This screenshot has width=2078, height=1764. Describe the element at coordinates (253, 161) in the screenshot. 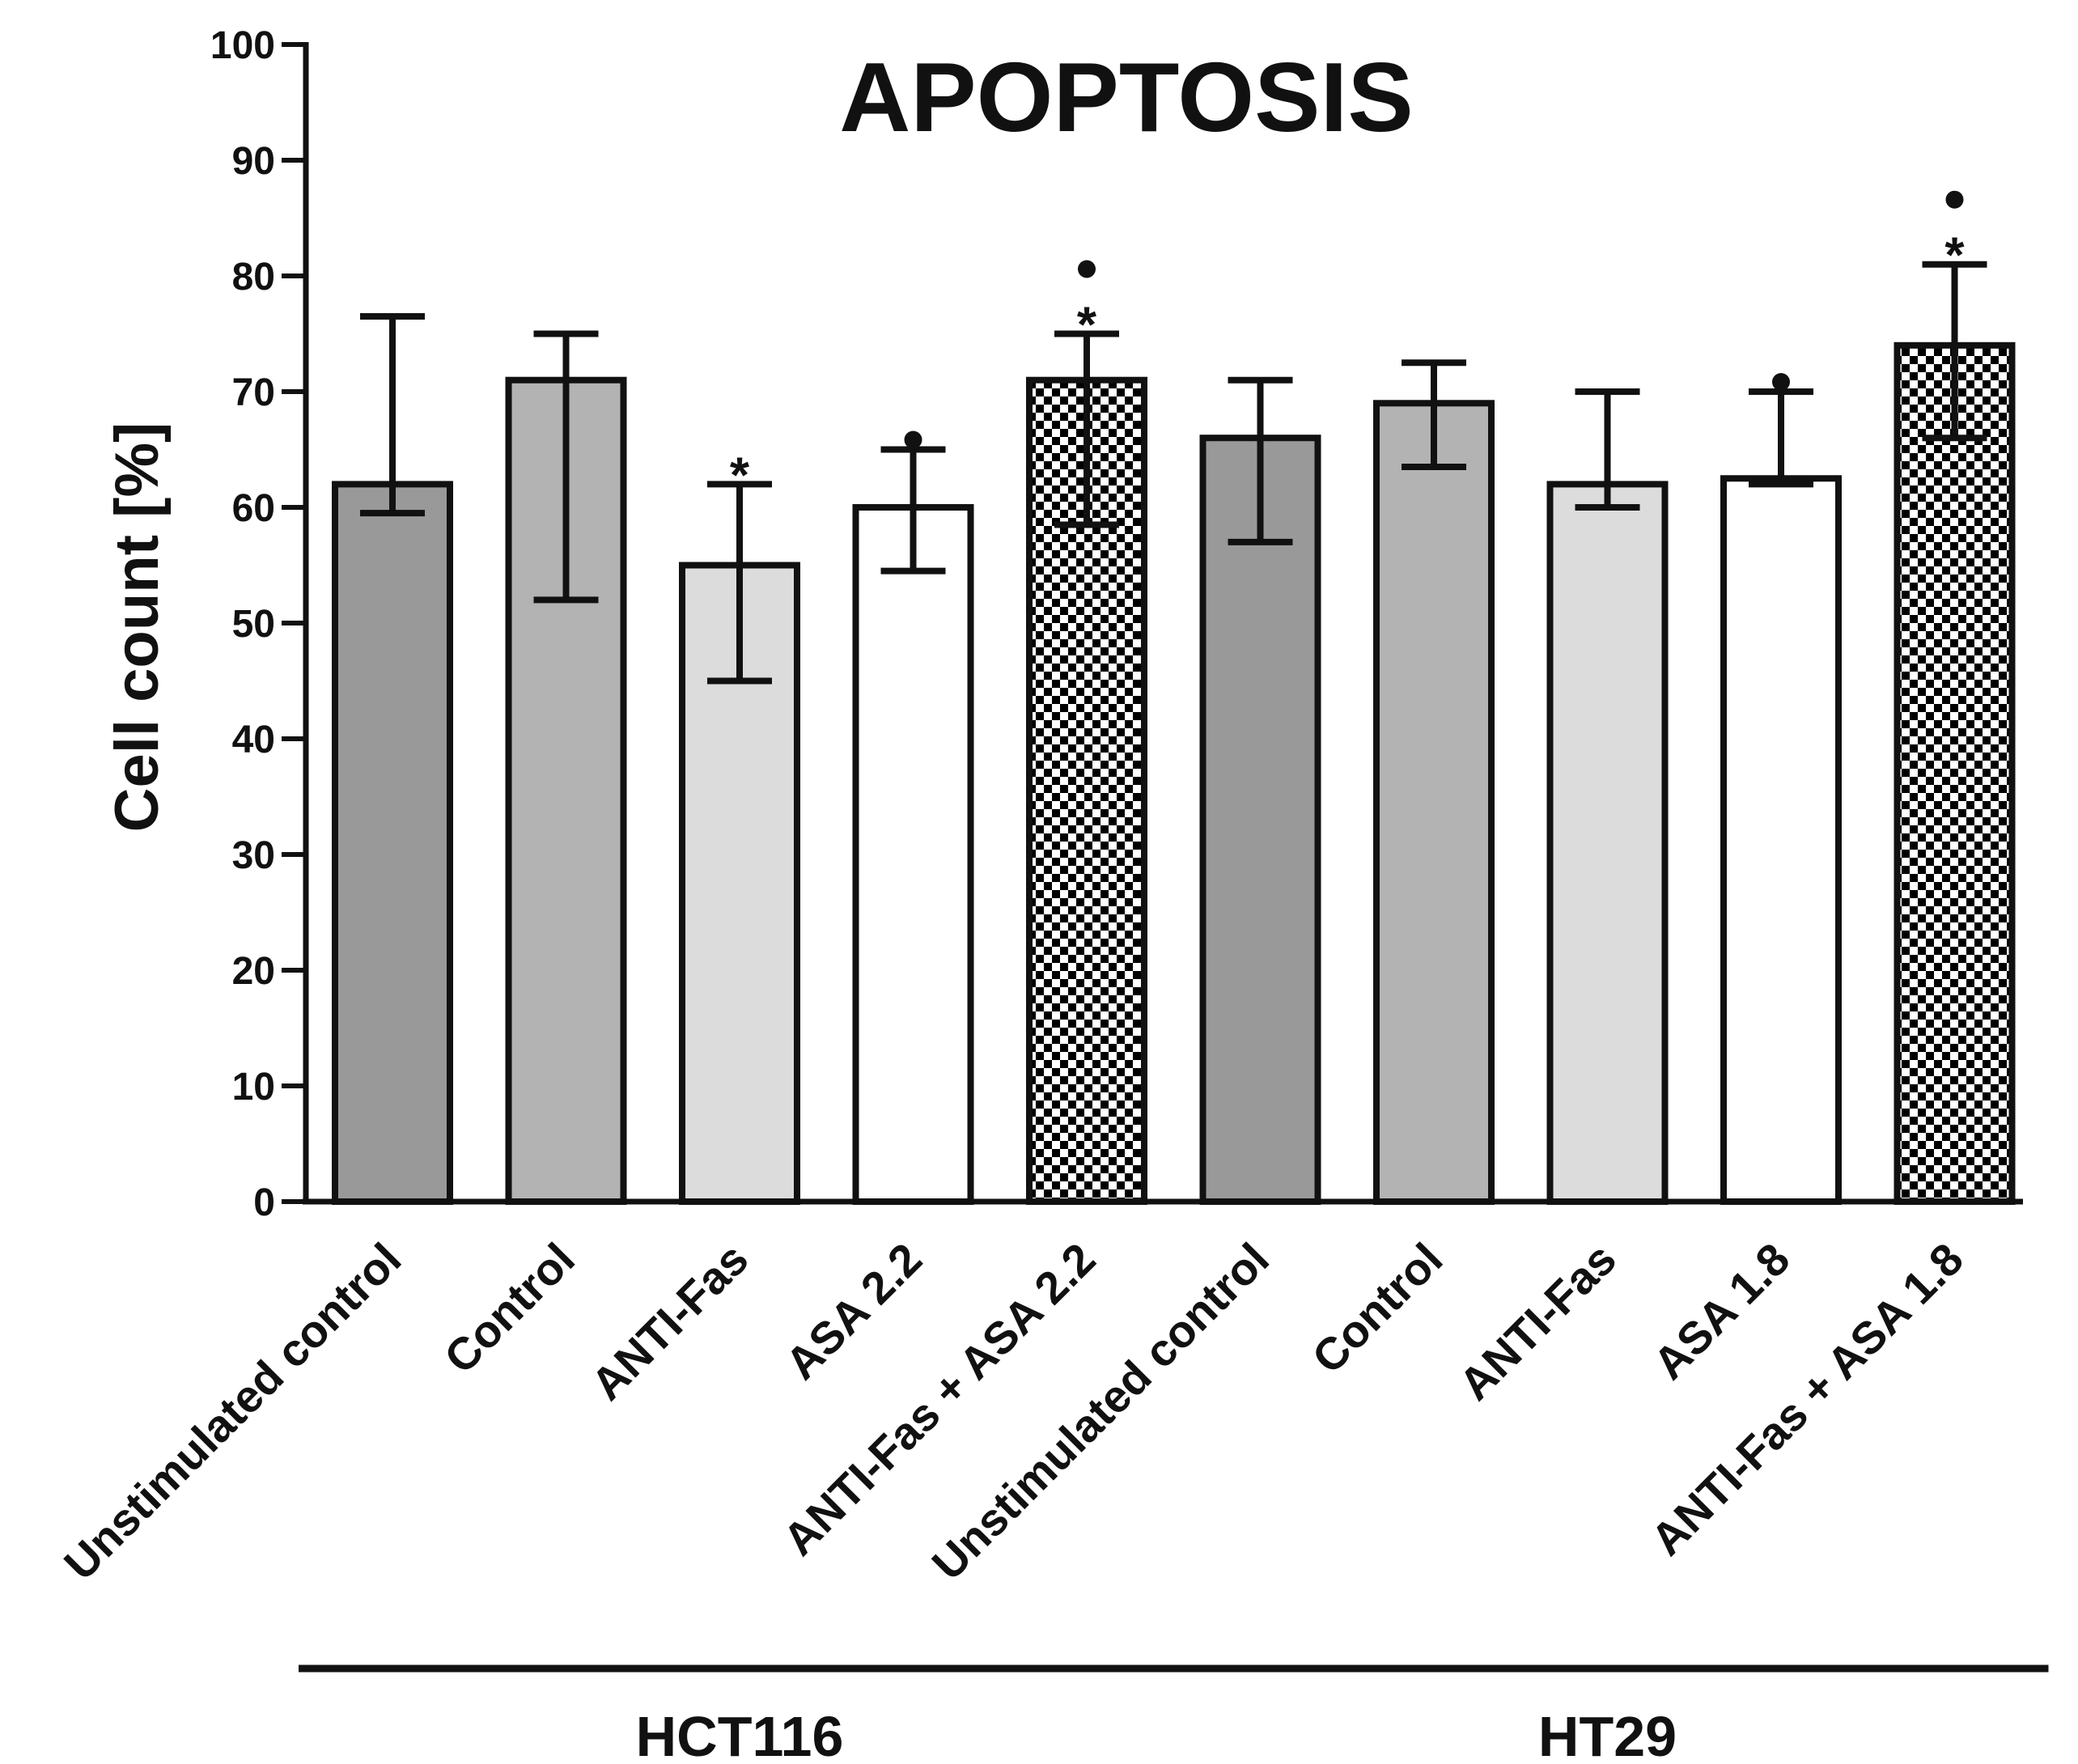

I see `y-tick-label: 90` at that location.